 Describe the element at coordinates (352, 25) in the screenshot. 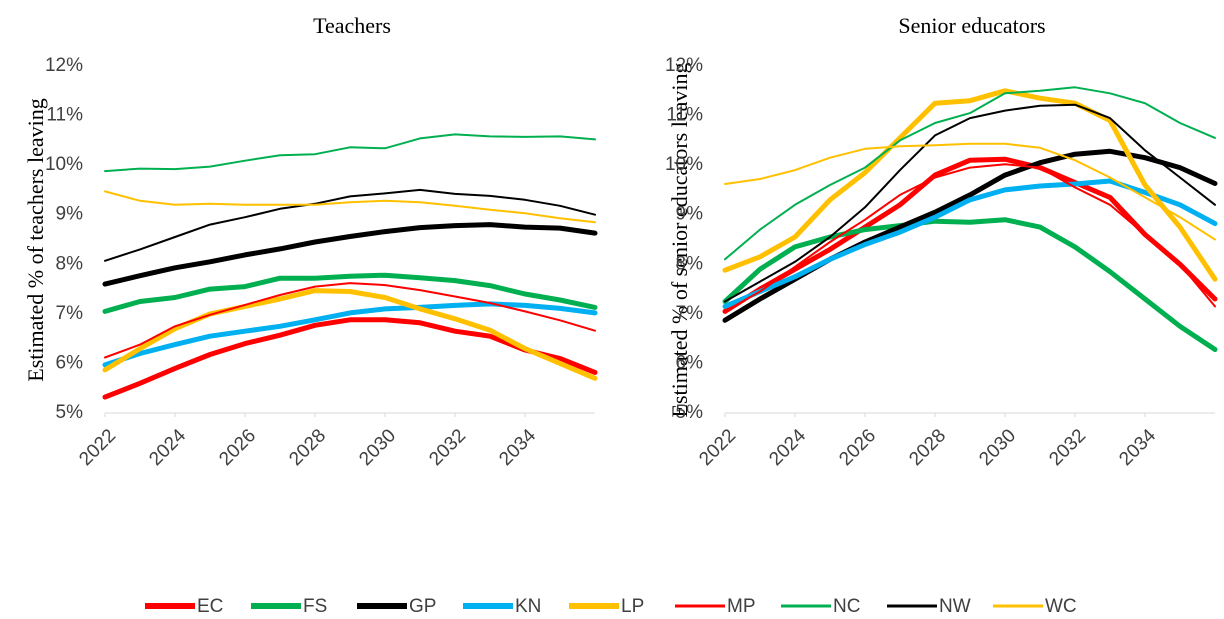

I see `chart-title: Teachers` at that location.